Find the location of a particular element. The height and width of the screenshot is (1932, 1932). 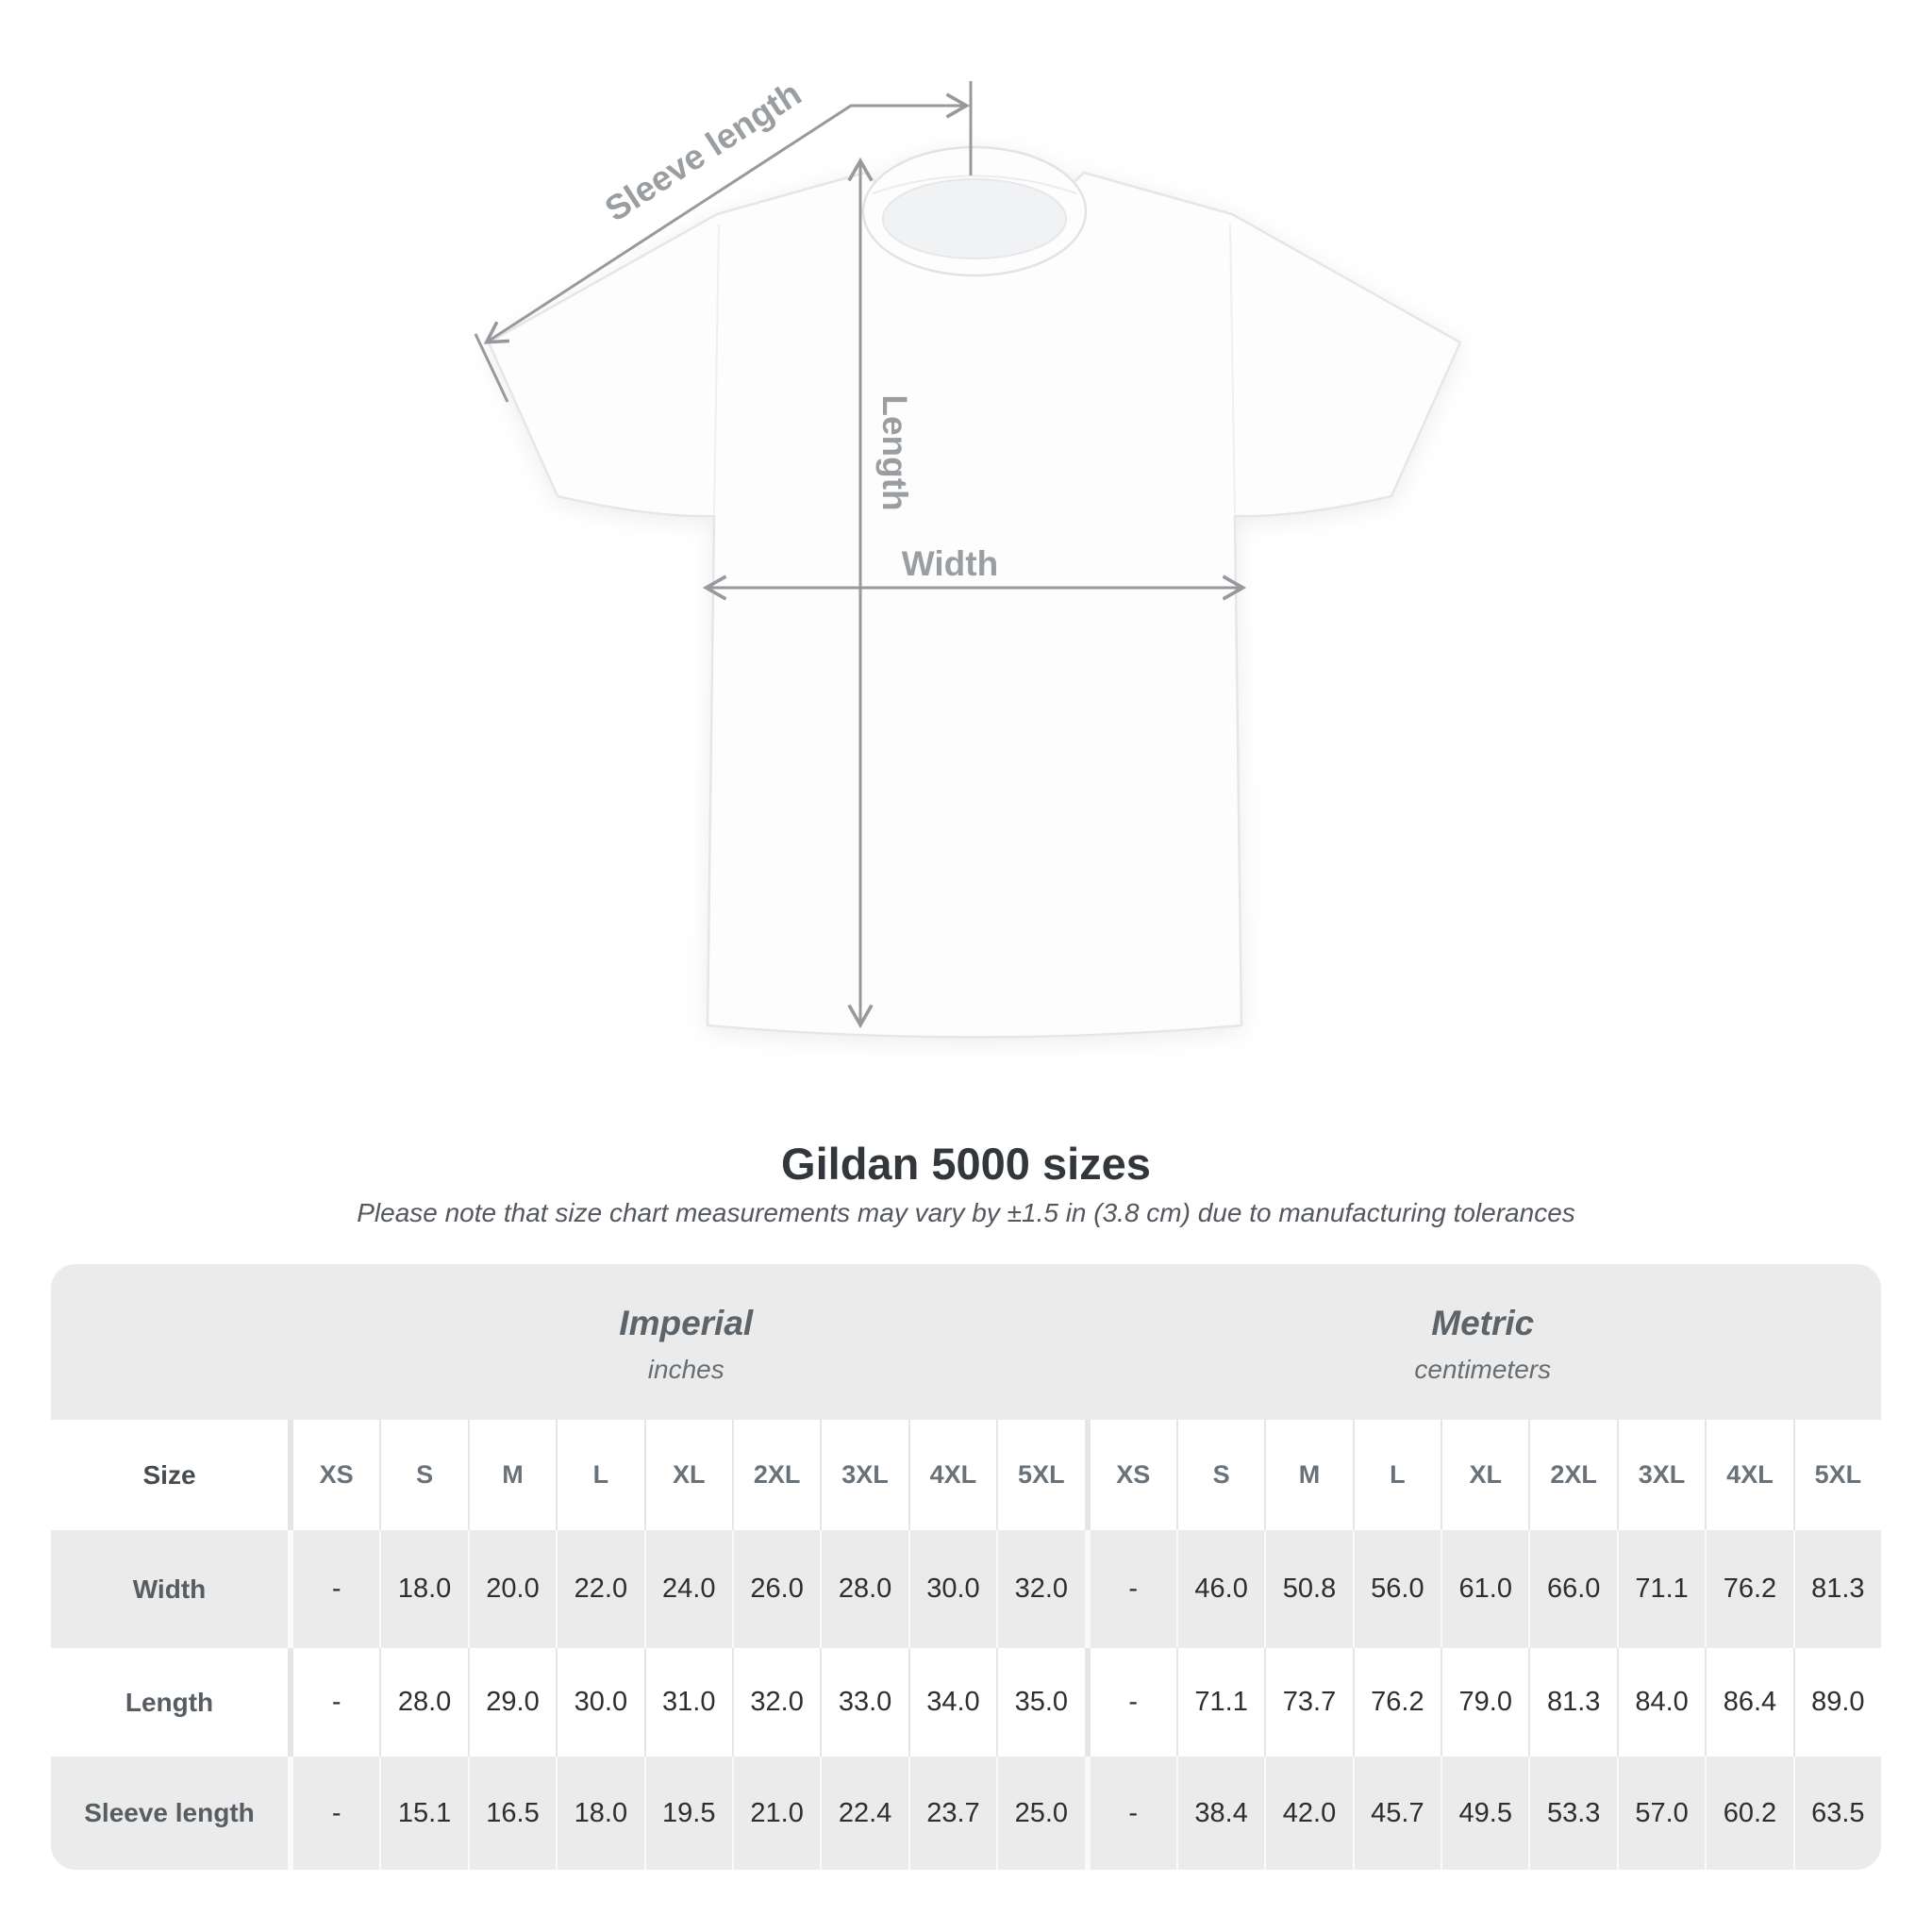

imperial-label: Imperial is located at coordinates (686, 1322).